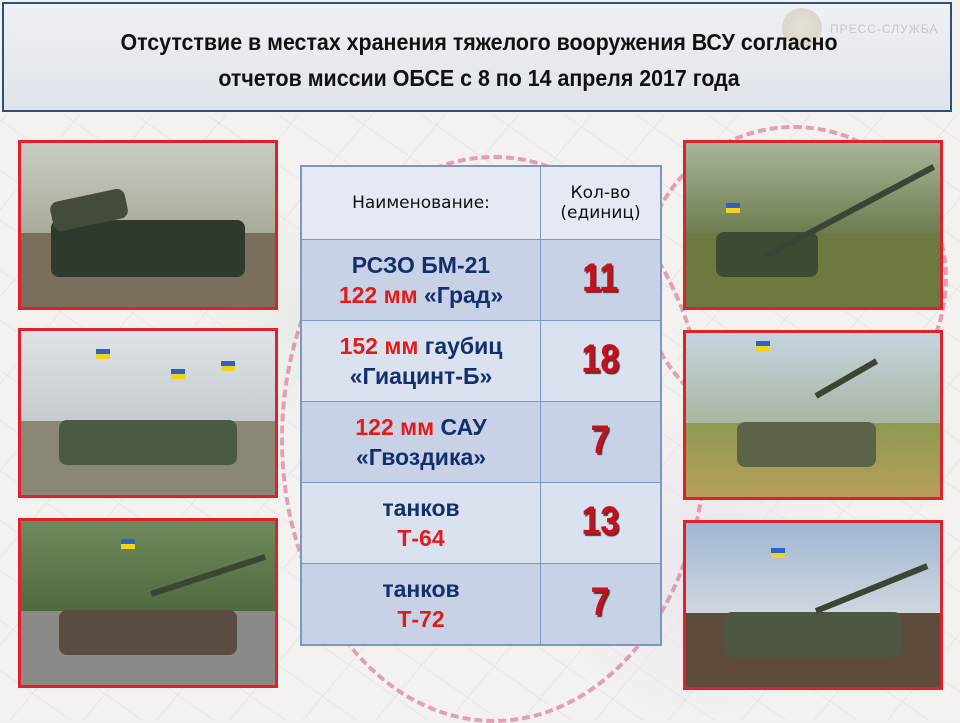  What do you see at coordinates (148, 413) in the screenshot?
I see `photo-gvozdika-spg` at bounding box center [148, 413].